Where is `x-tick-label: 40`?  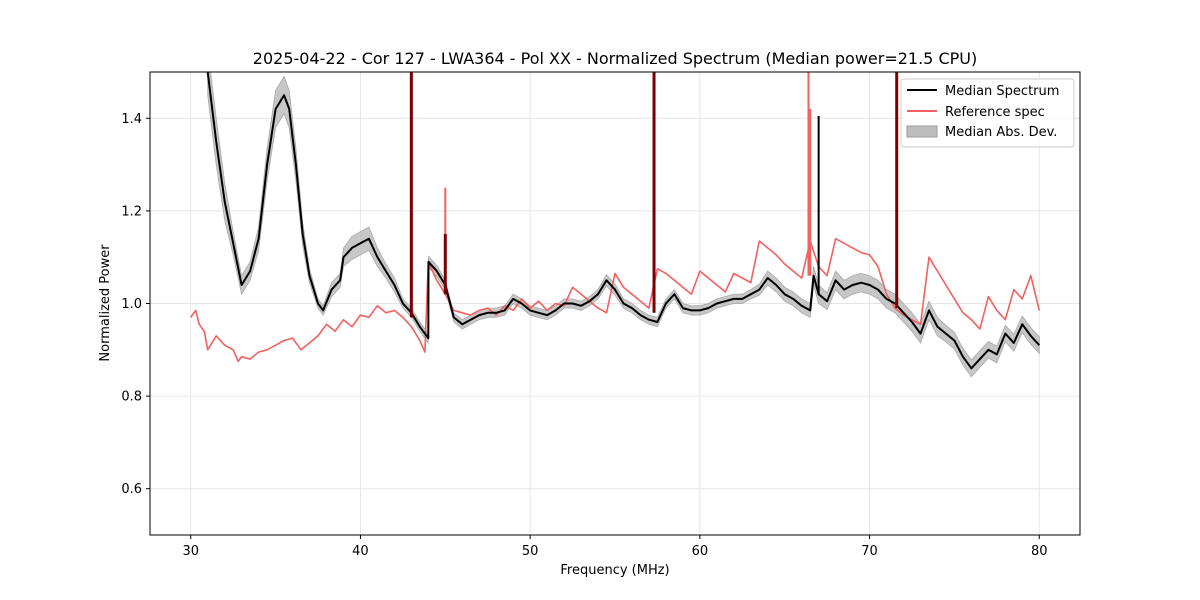 x-tick-label: 40 is located at coordinates (360, 551).